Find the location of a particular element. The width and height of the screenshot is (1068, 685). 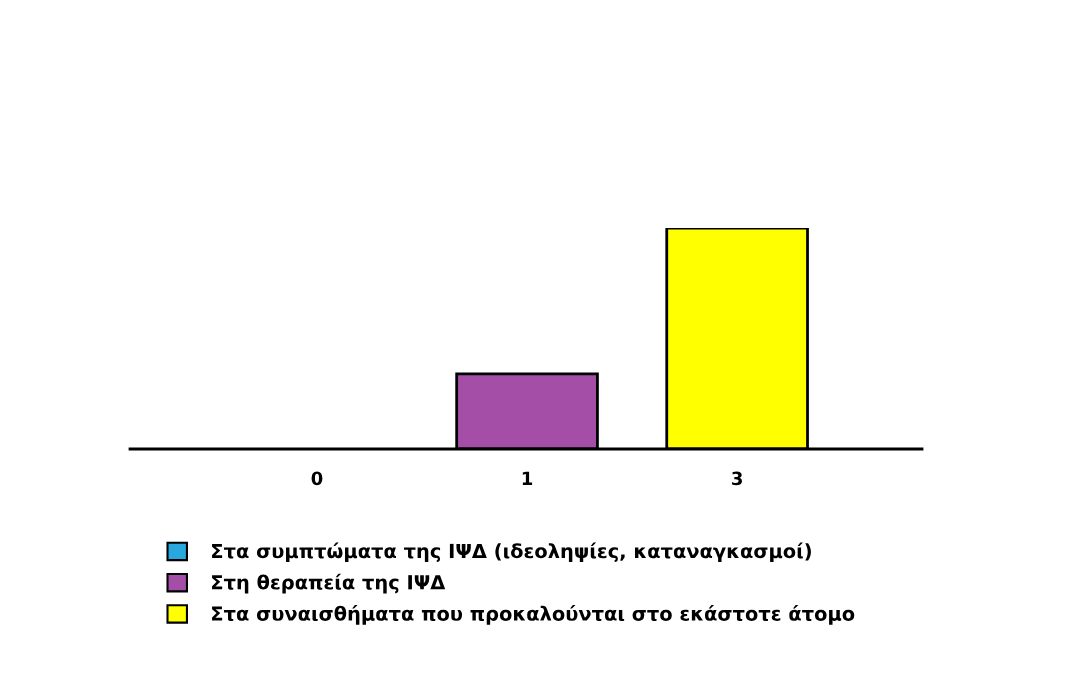

x-tick-label: 1 is located at coordinates (527, 478).